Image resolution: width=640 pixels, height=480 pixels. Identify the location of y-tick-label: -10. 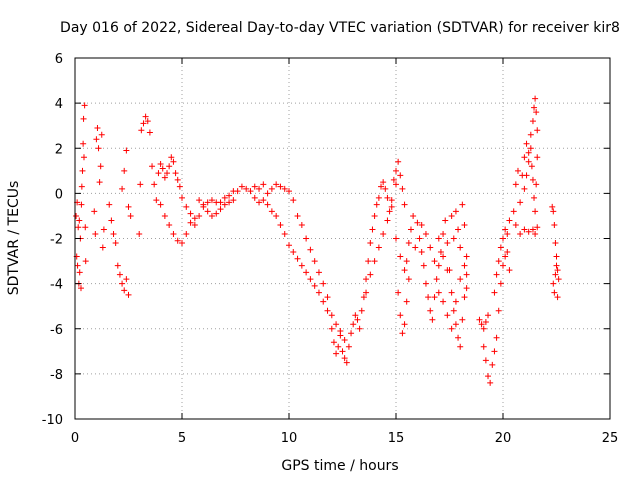
(52, 420).